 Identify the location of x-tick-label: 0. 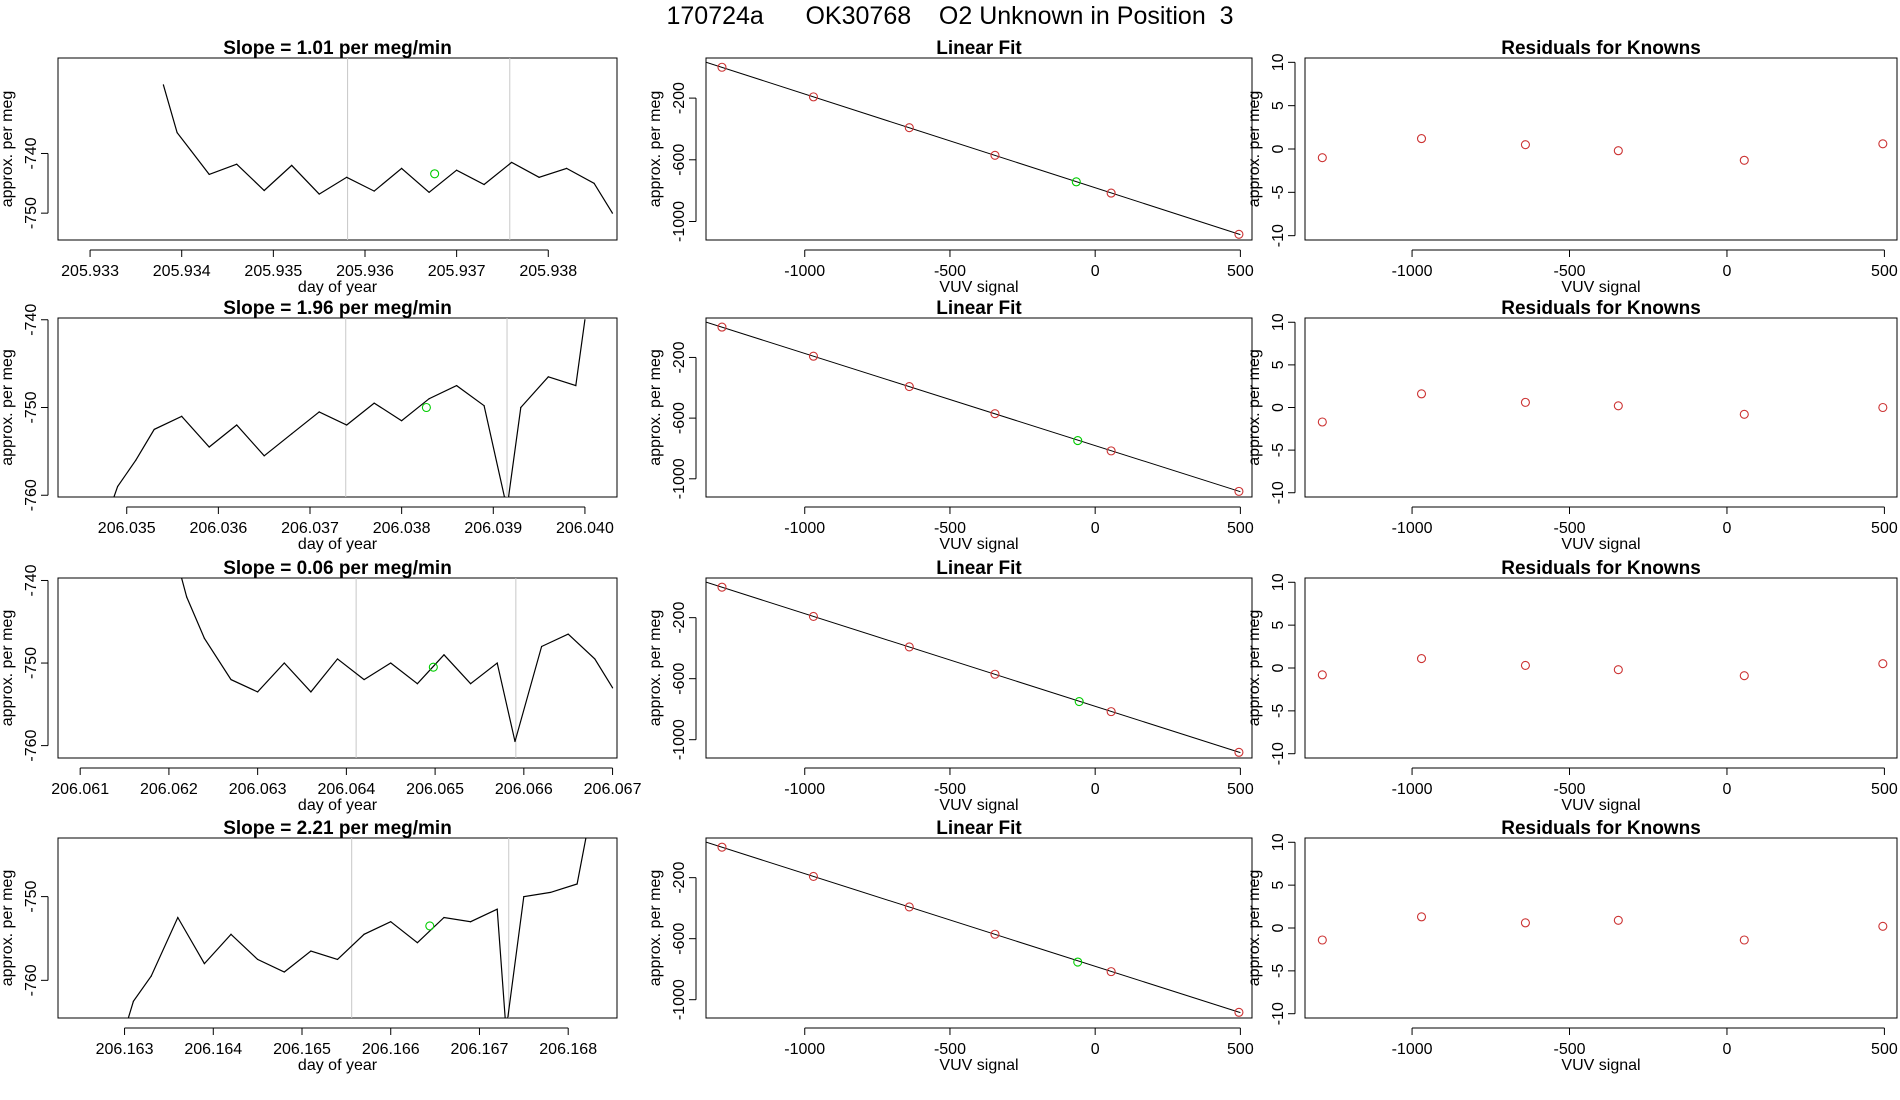
(1727, 789).